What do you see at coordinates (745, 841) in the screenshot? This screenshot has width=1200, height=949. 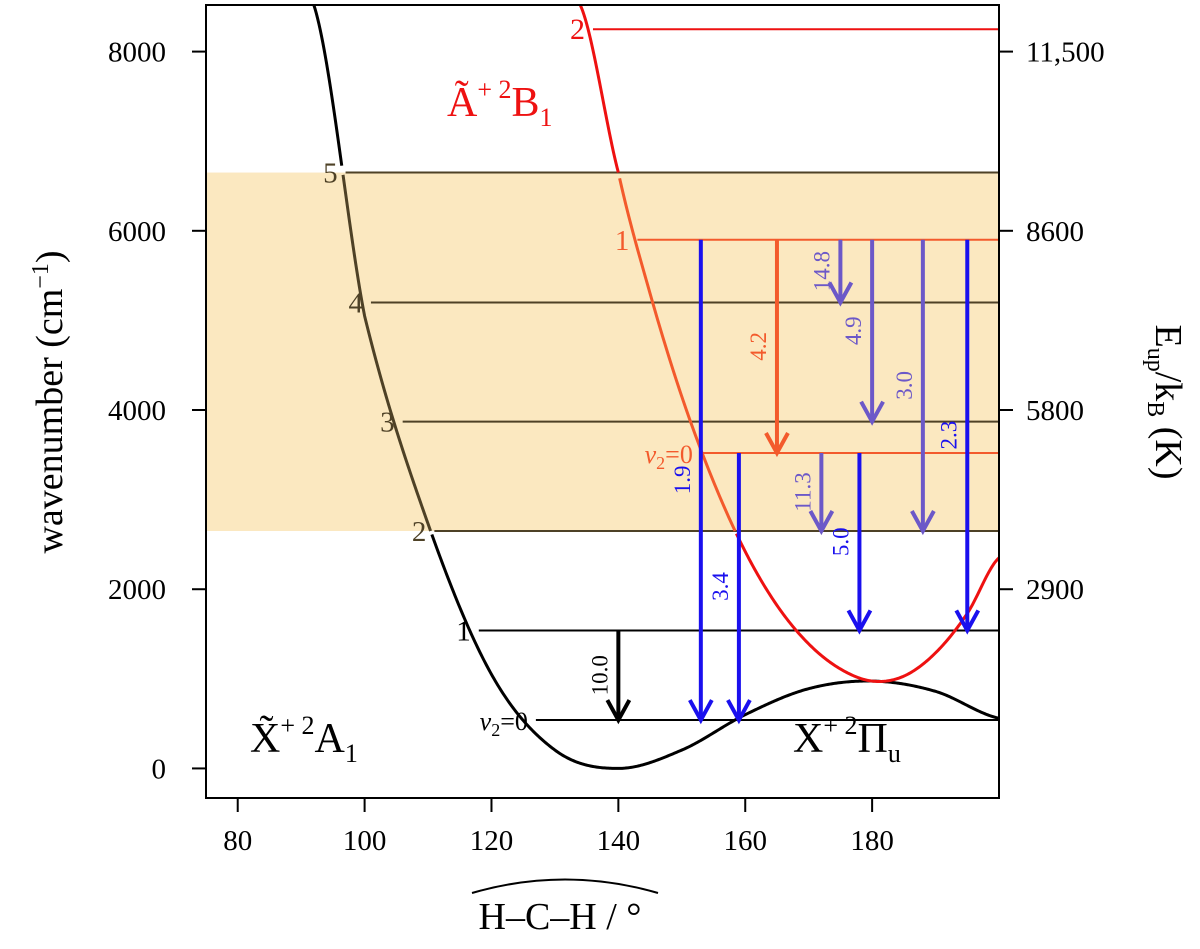 I see `x-tick-label: 160` at bounding box center [745, 841].